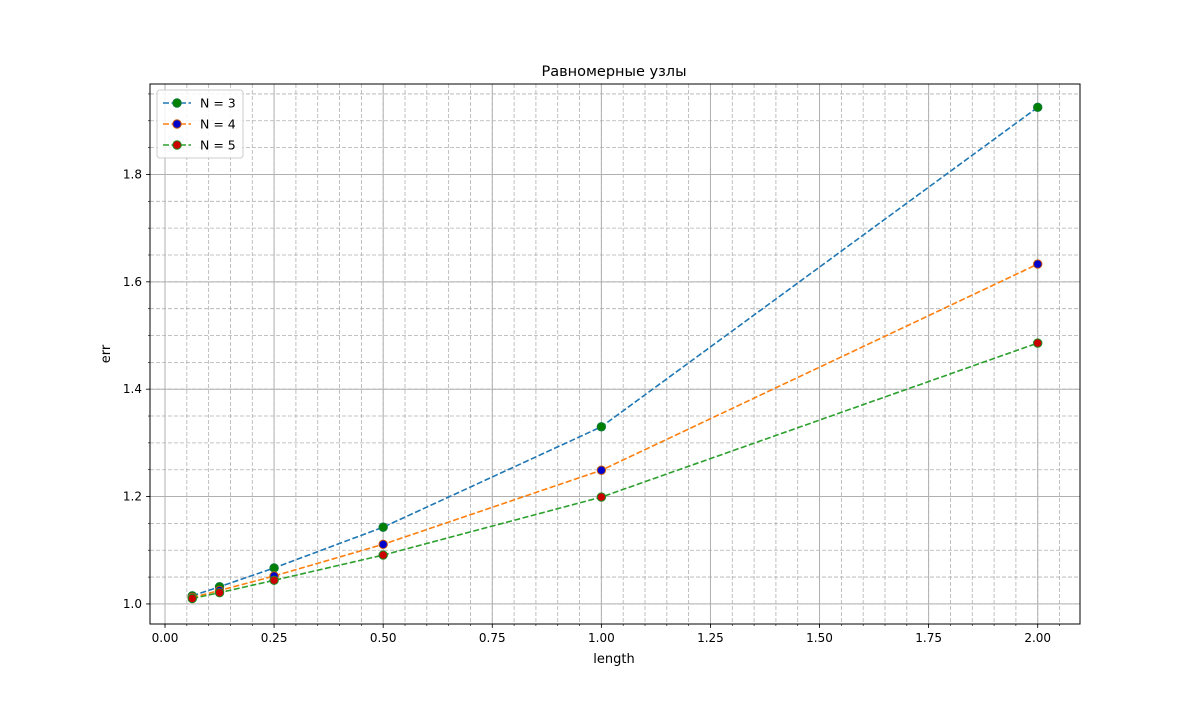  I want to click on y-tick-label: 1.6, so click(132, 282).